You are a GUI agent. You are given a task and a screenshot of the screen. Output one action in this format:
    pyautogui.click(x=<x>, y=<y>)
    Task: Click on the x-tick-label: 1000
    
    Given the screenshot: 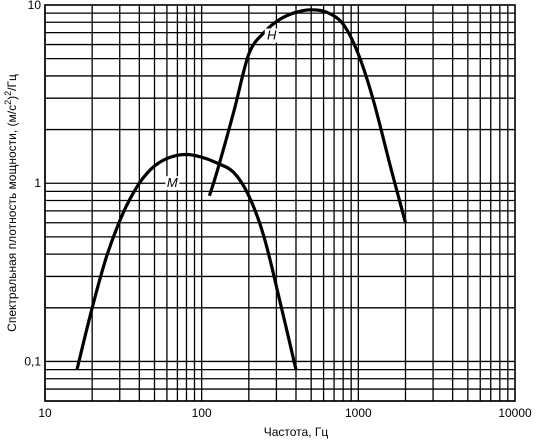 What is the action you would take?
    pyautogui.click(x=358, y=413)
    